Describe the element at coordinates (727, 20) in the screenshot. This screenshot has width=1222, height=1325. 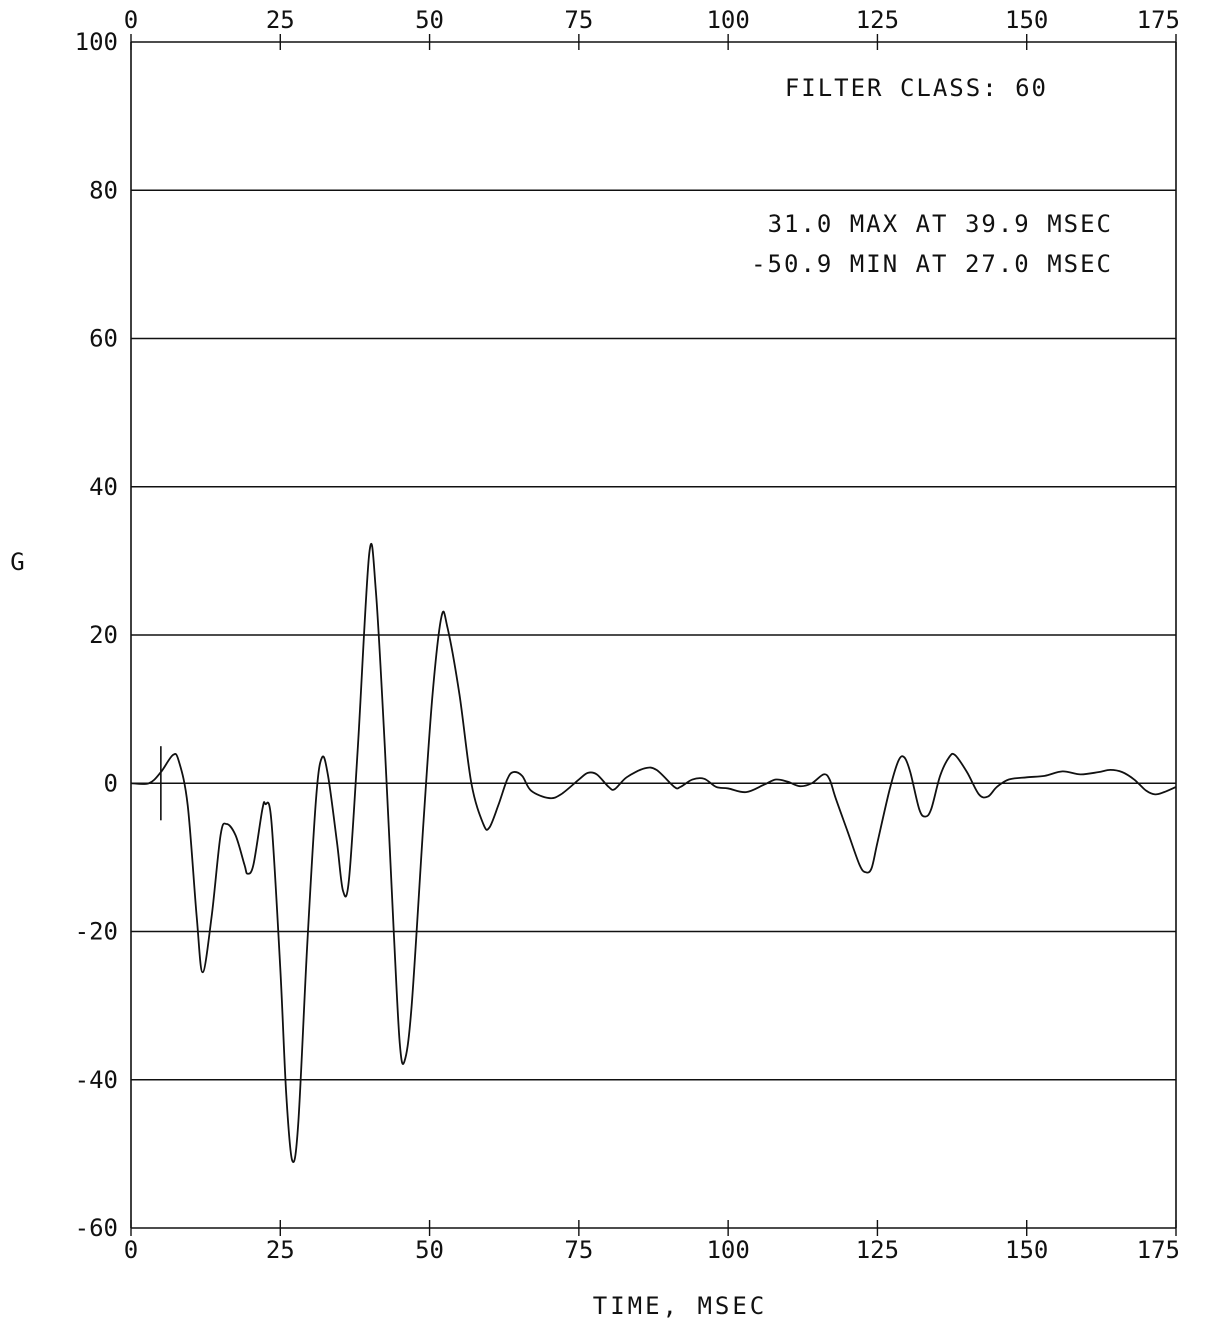
I see `x-tick-label-top-100: 100` at that location.